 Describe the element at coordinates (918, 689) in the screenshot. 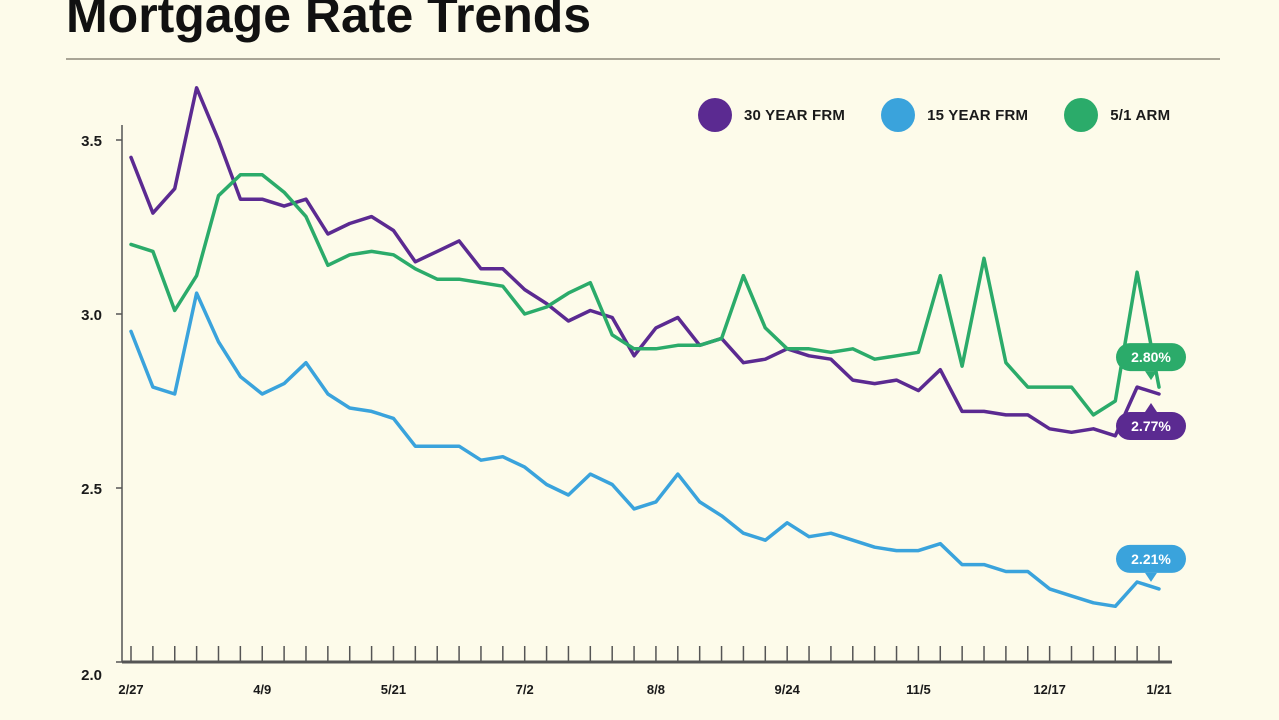

I see `x-tick-label: 11/5` at that location.